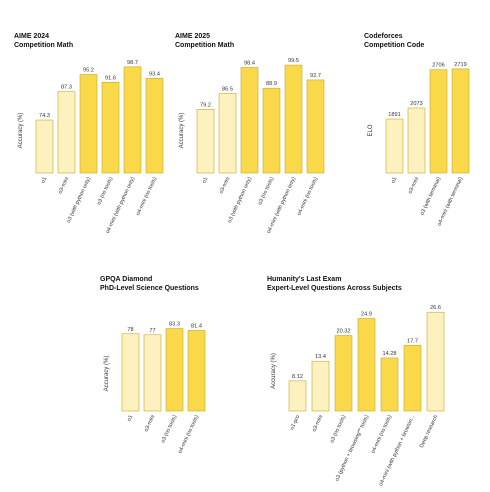 This screenshot has width=490, height=492. Describe the element at coordinates (149, 284) in the screenshot. I see `chart-title: GPQA Diamond PhD-Level Science Questions` at that location.